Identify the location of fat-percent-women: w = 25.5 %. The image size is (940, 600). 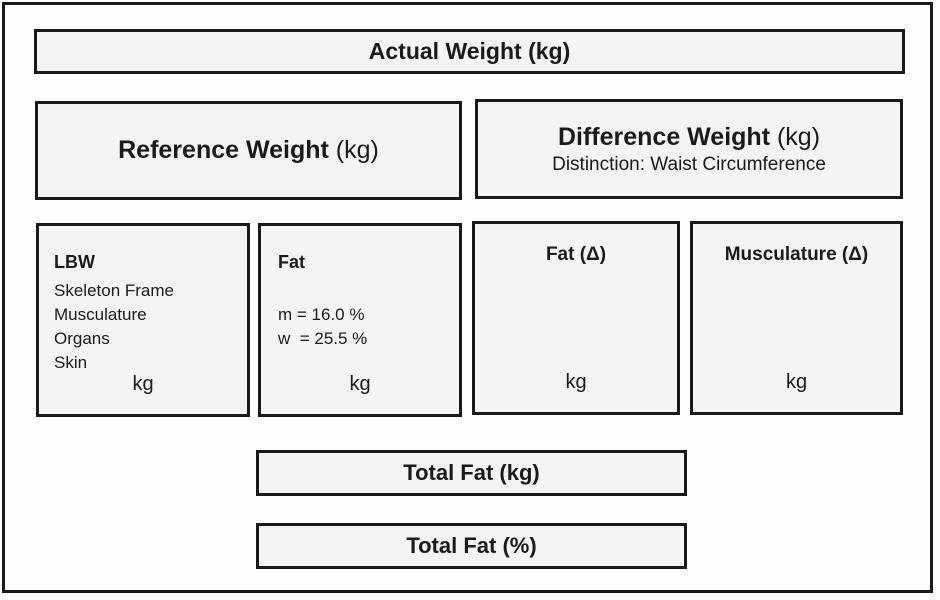
(323, 338).